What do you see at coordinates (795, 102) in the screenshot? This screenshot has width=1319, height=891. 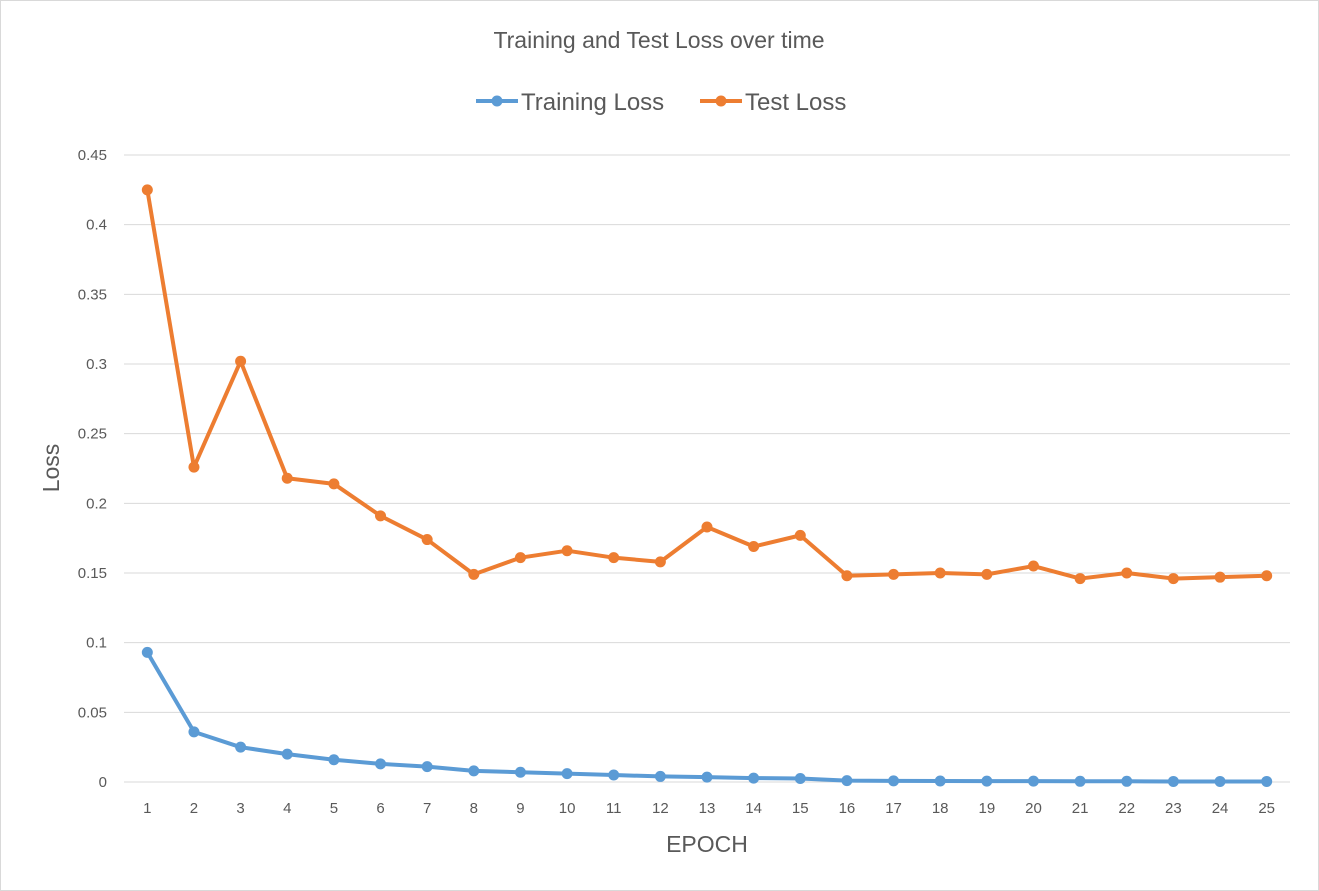 I see `legend-label: Test Loss` at bounding box center [795, 102].